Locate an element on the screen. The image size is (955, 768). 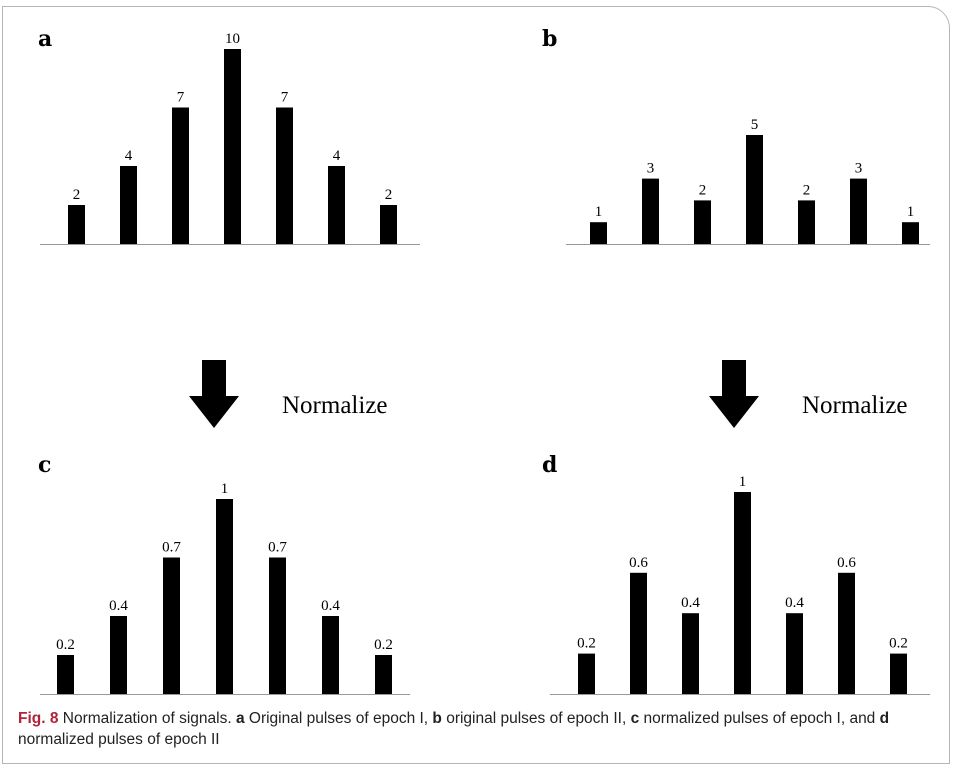
caption-title: Normalization of signals. is located at coordinates (147, 718).